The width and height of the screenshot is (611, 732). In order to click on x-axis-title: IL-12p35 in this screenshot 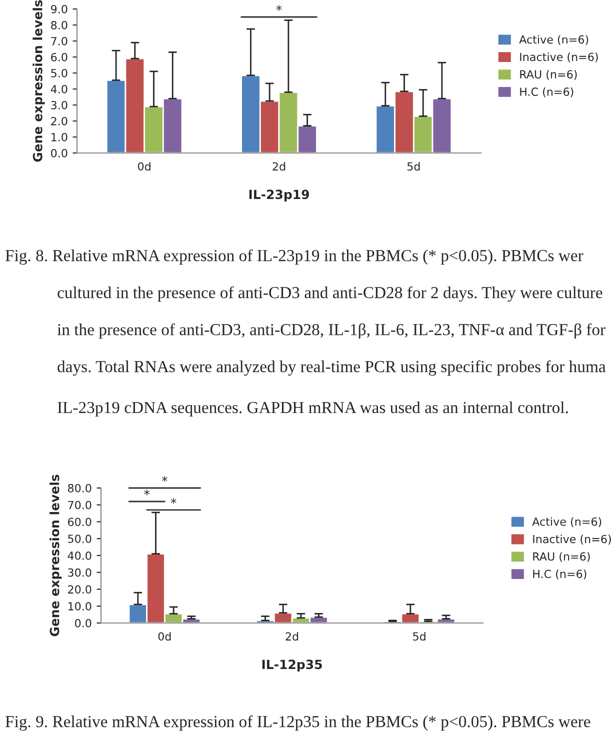, I will do `click(292, 666)`.